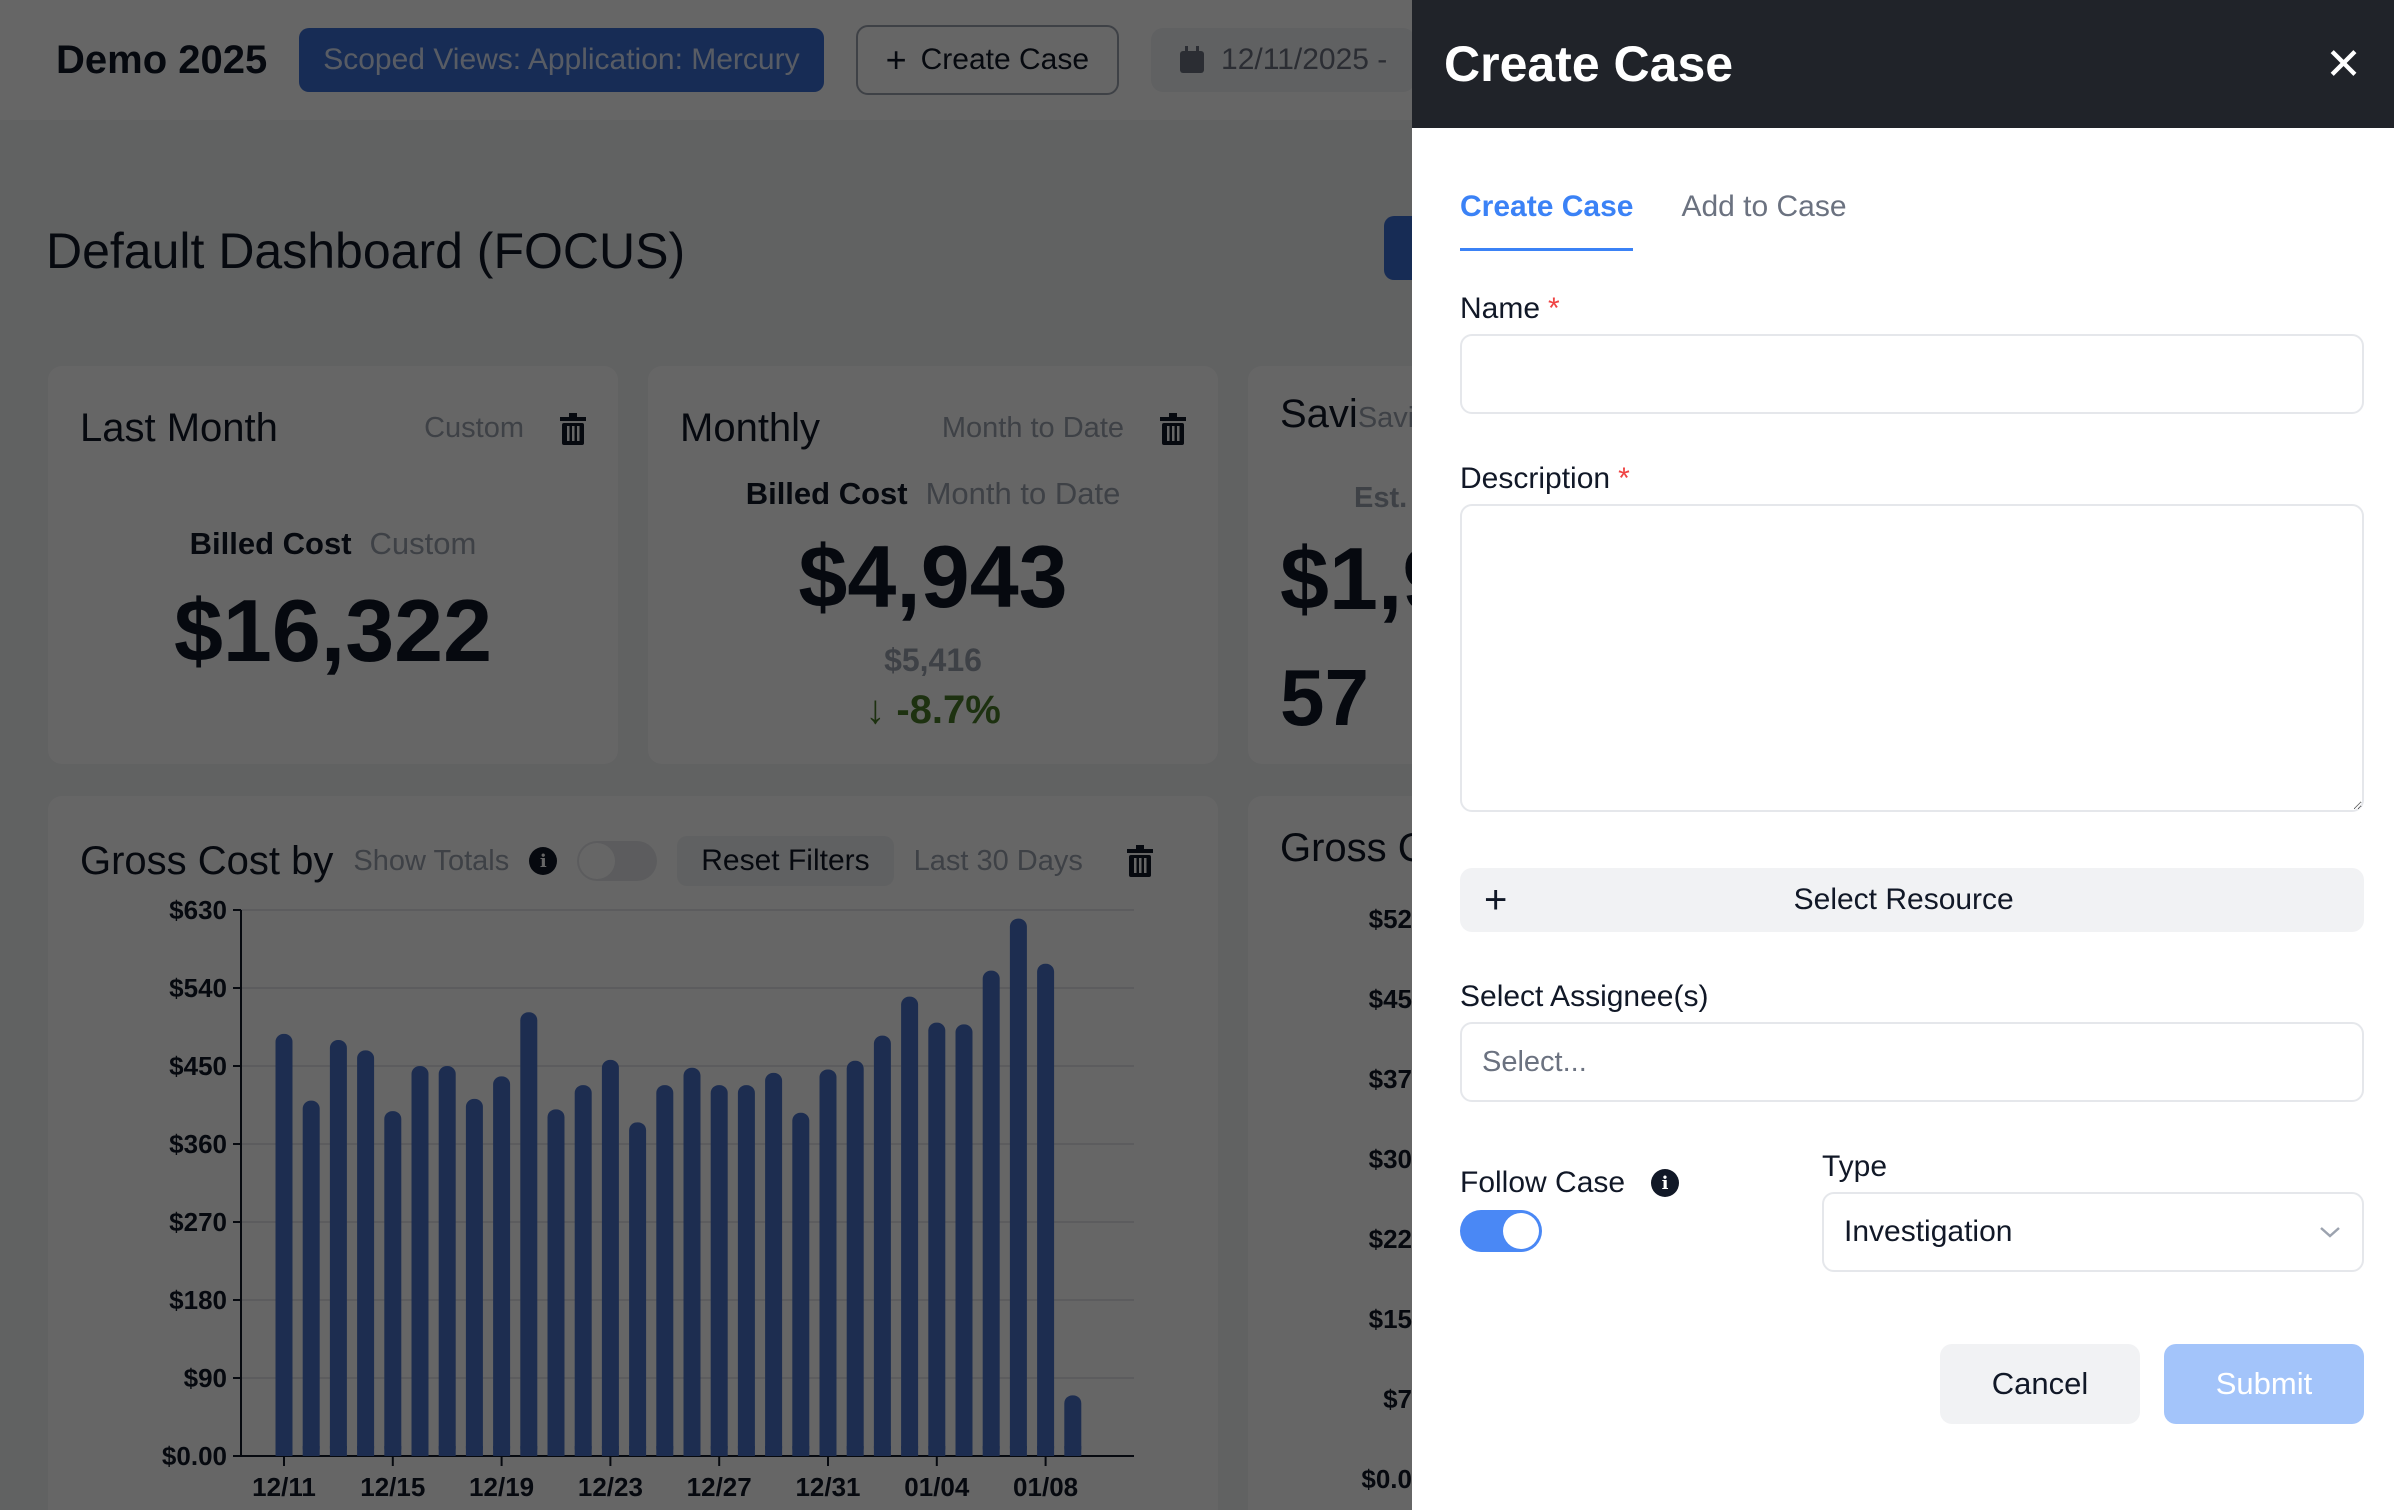  I want to click on description-textarea, so click(1912, 658).